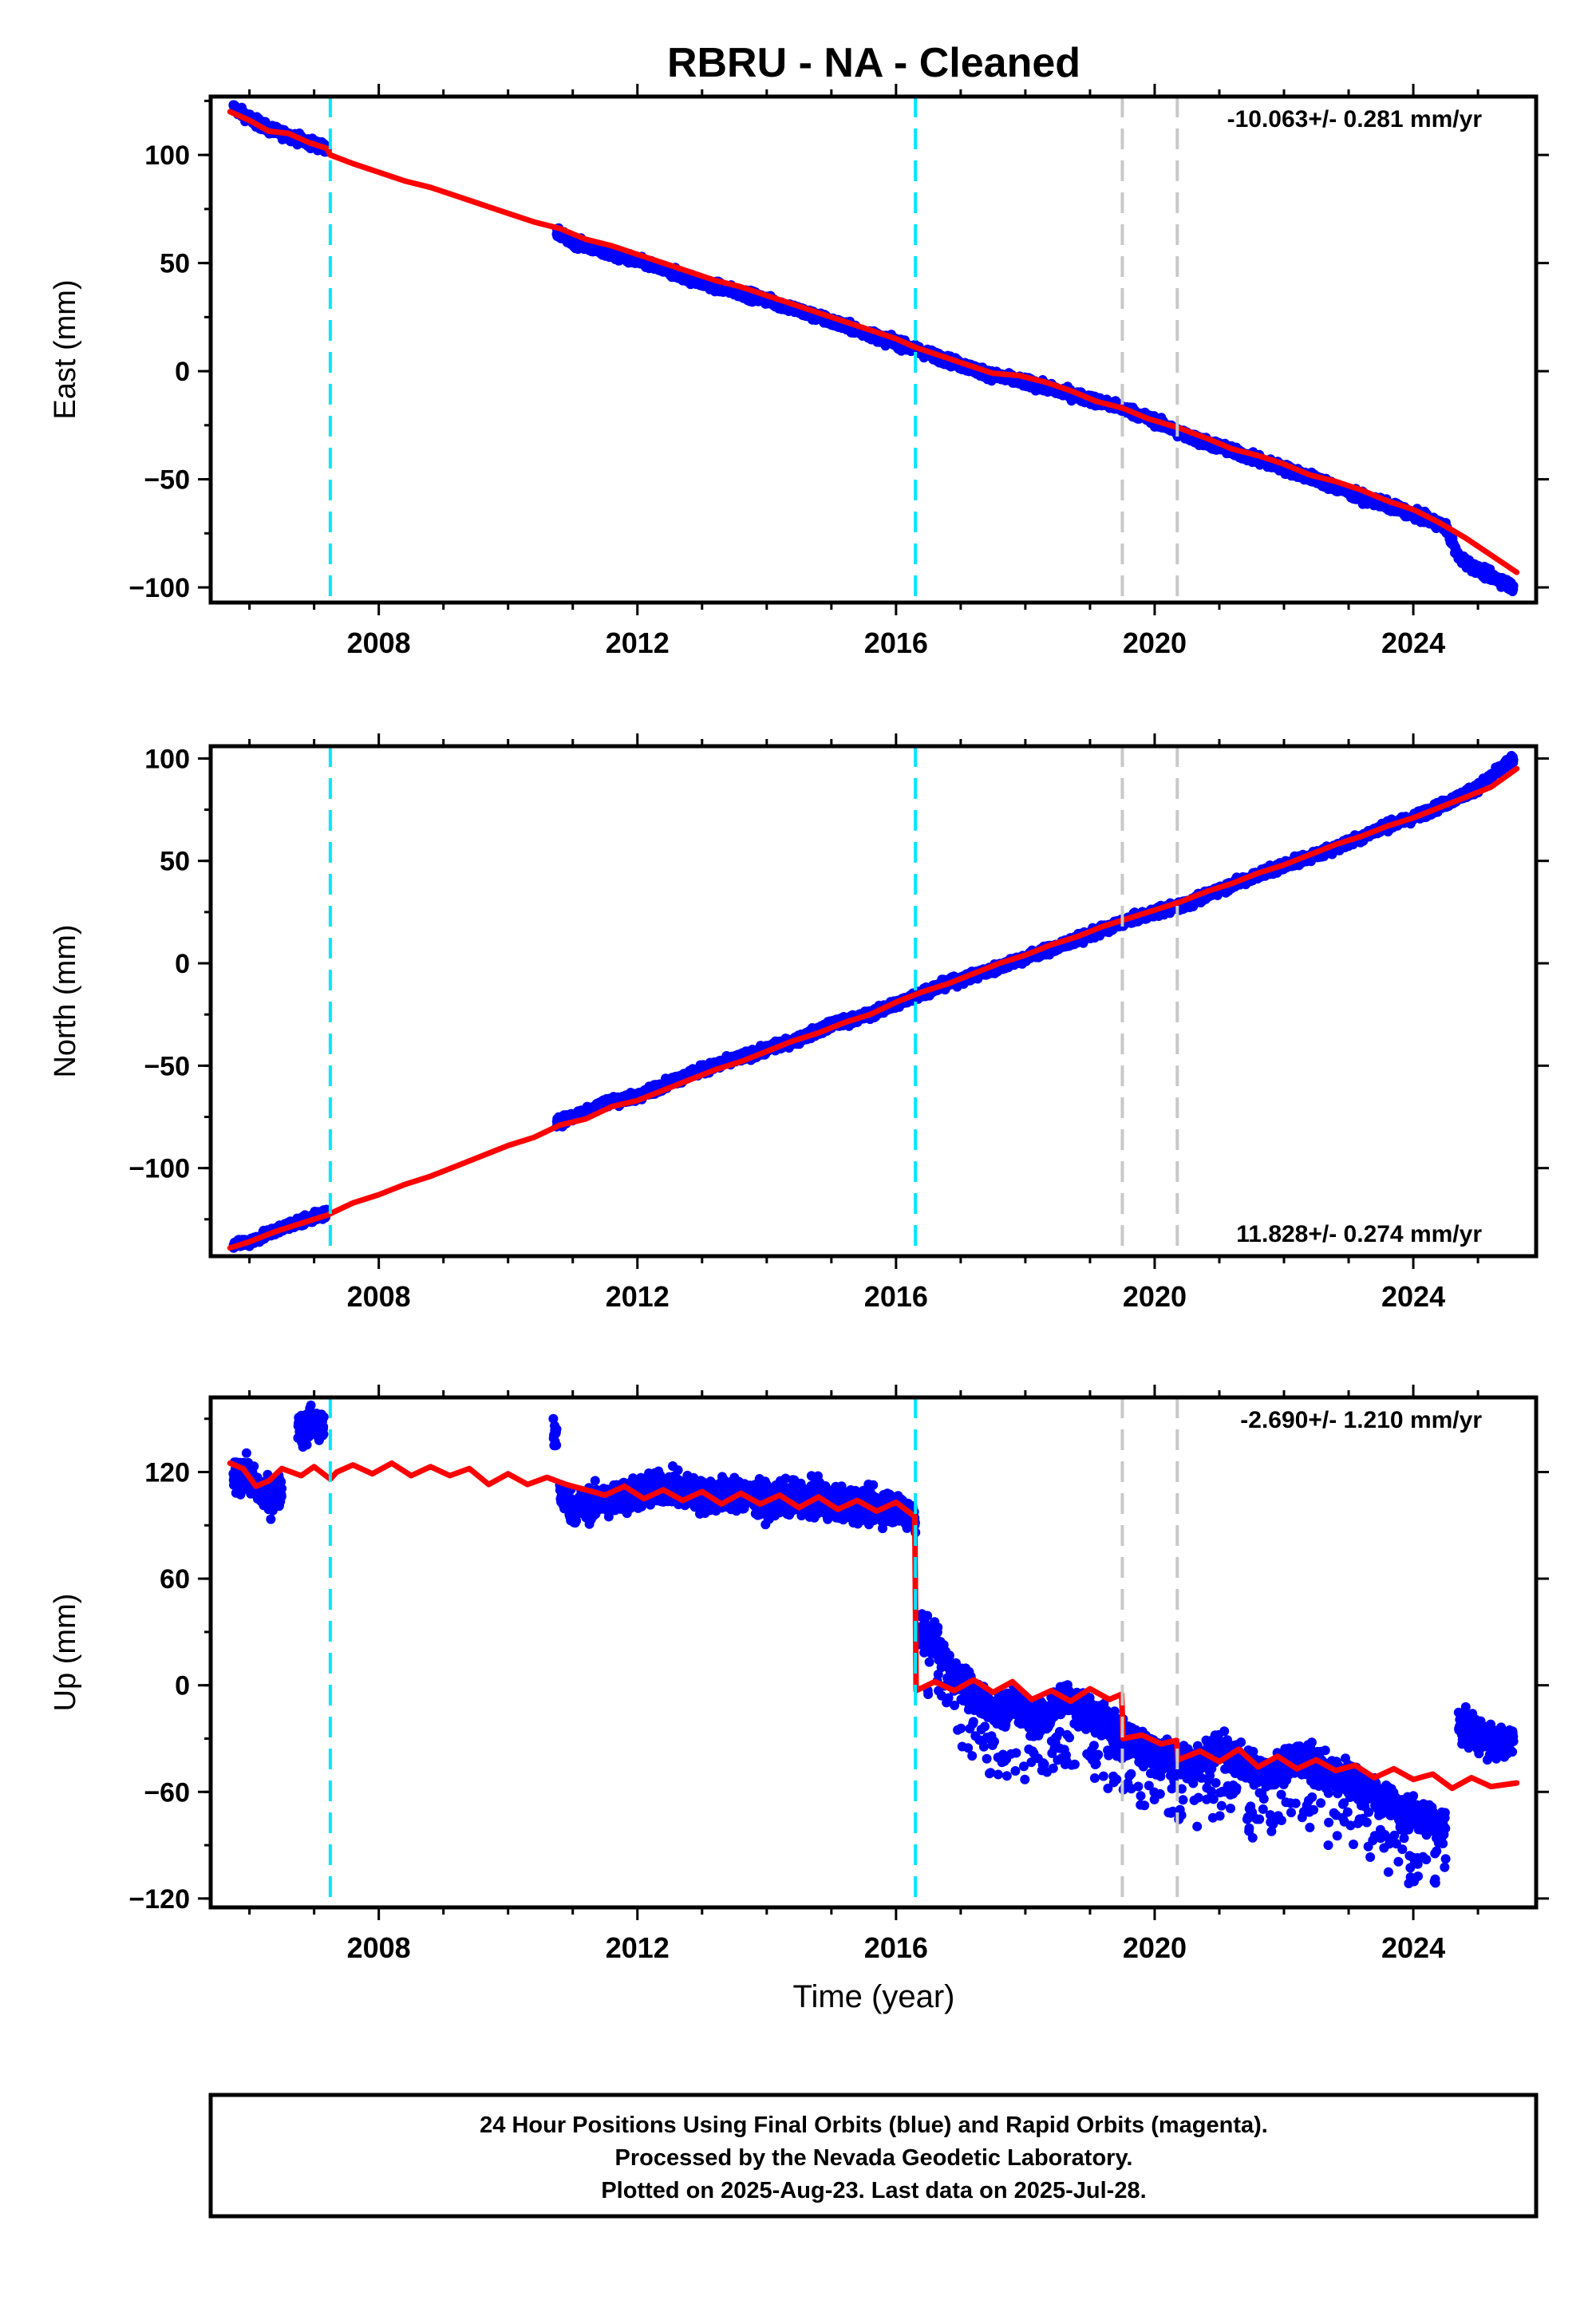  Describe the element at coordinates (1155, 642) in the screenshot. I see `x-tick-label: 2020` at that location.